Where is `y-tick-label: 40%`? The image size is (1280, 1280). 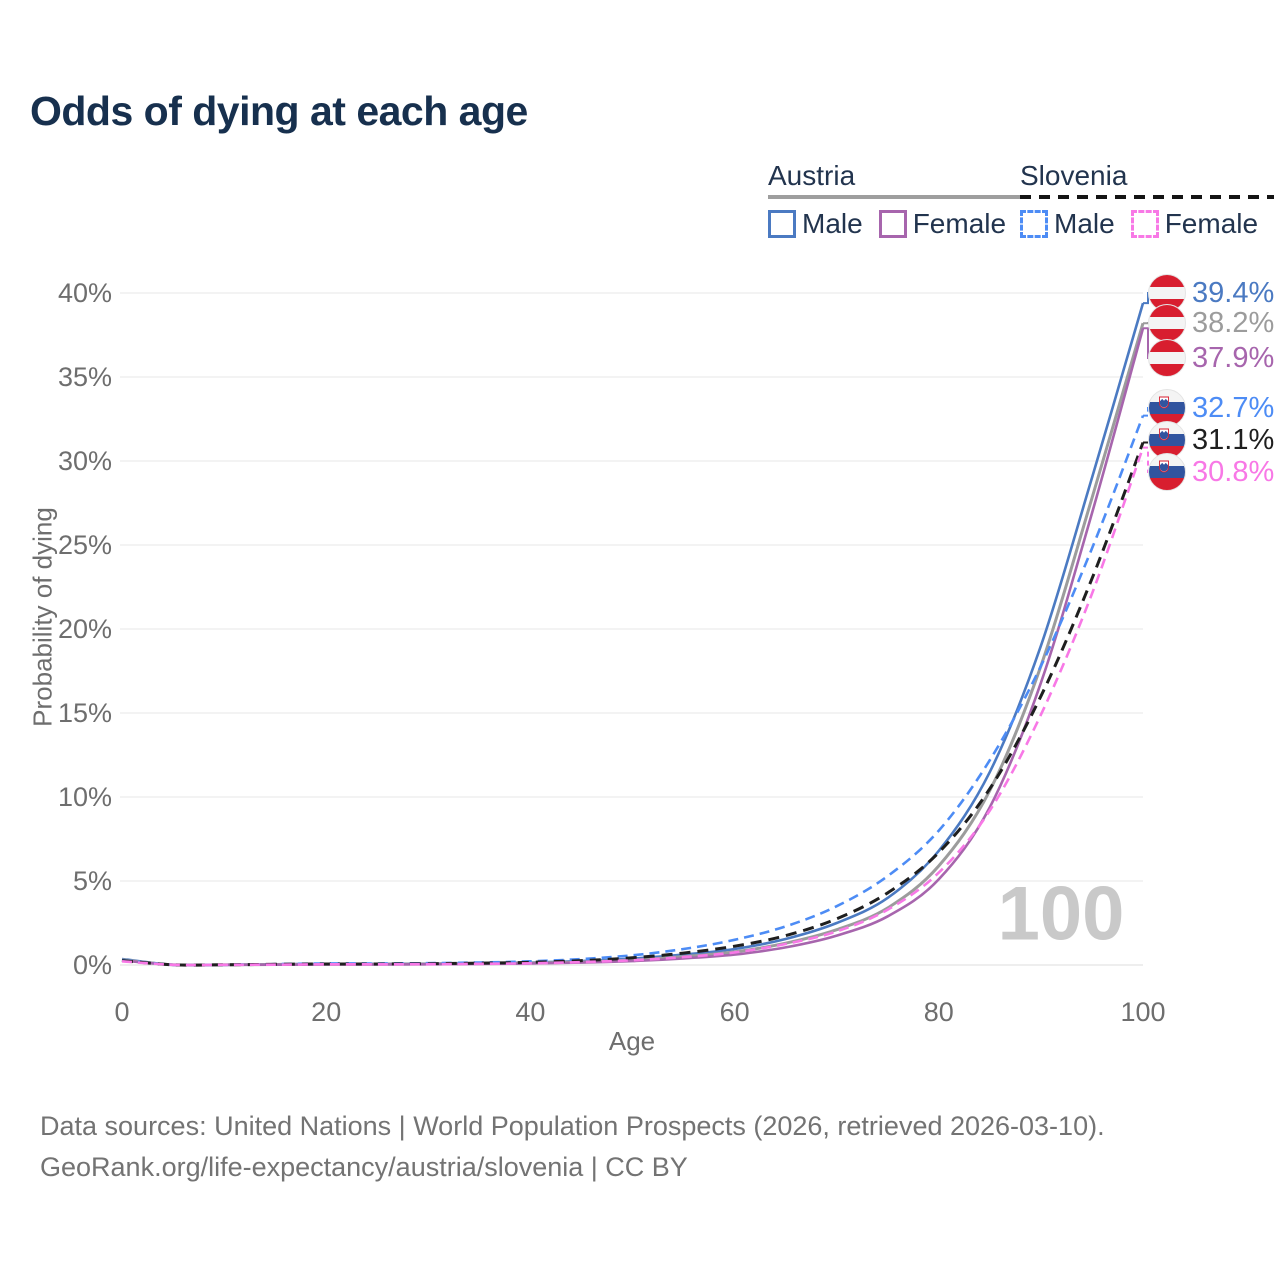
y-tick-label: 40% is located at coordinates (85, 293).